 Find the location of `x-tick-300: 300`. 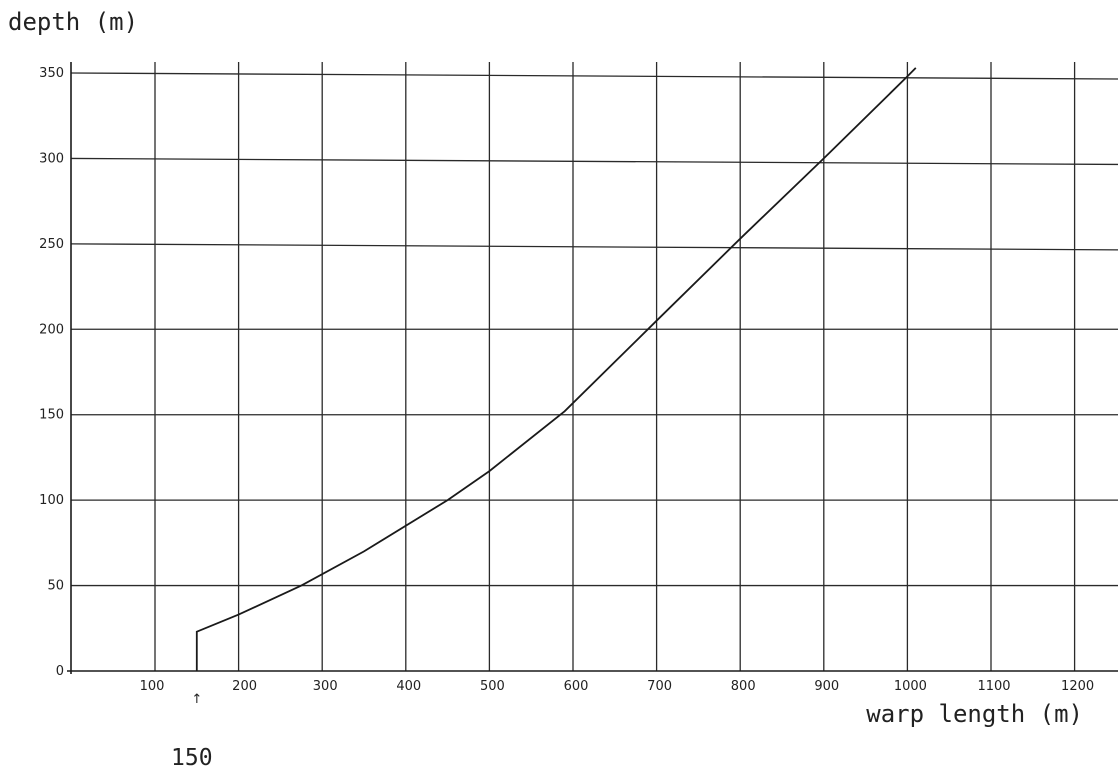

x-tick-300: 300 is located at coordinates (325, 686).